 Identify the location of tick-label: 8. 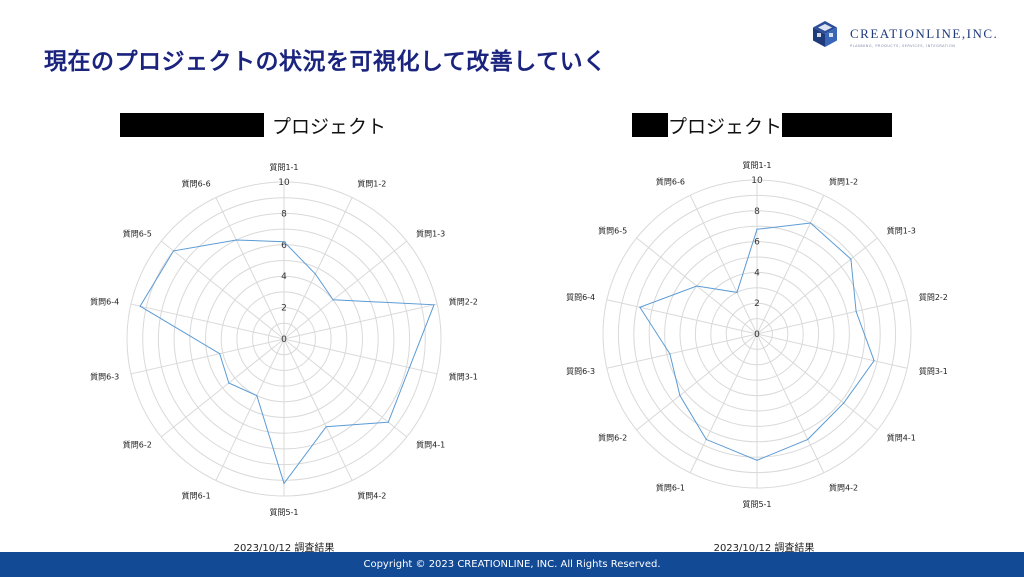
(757, 212).